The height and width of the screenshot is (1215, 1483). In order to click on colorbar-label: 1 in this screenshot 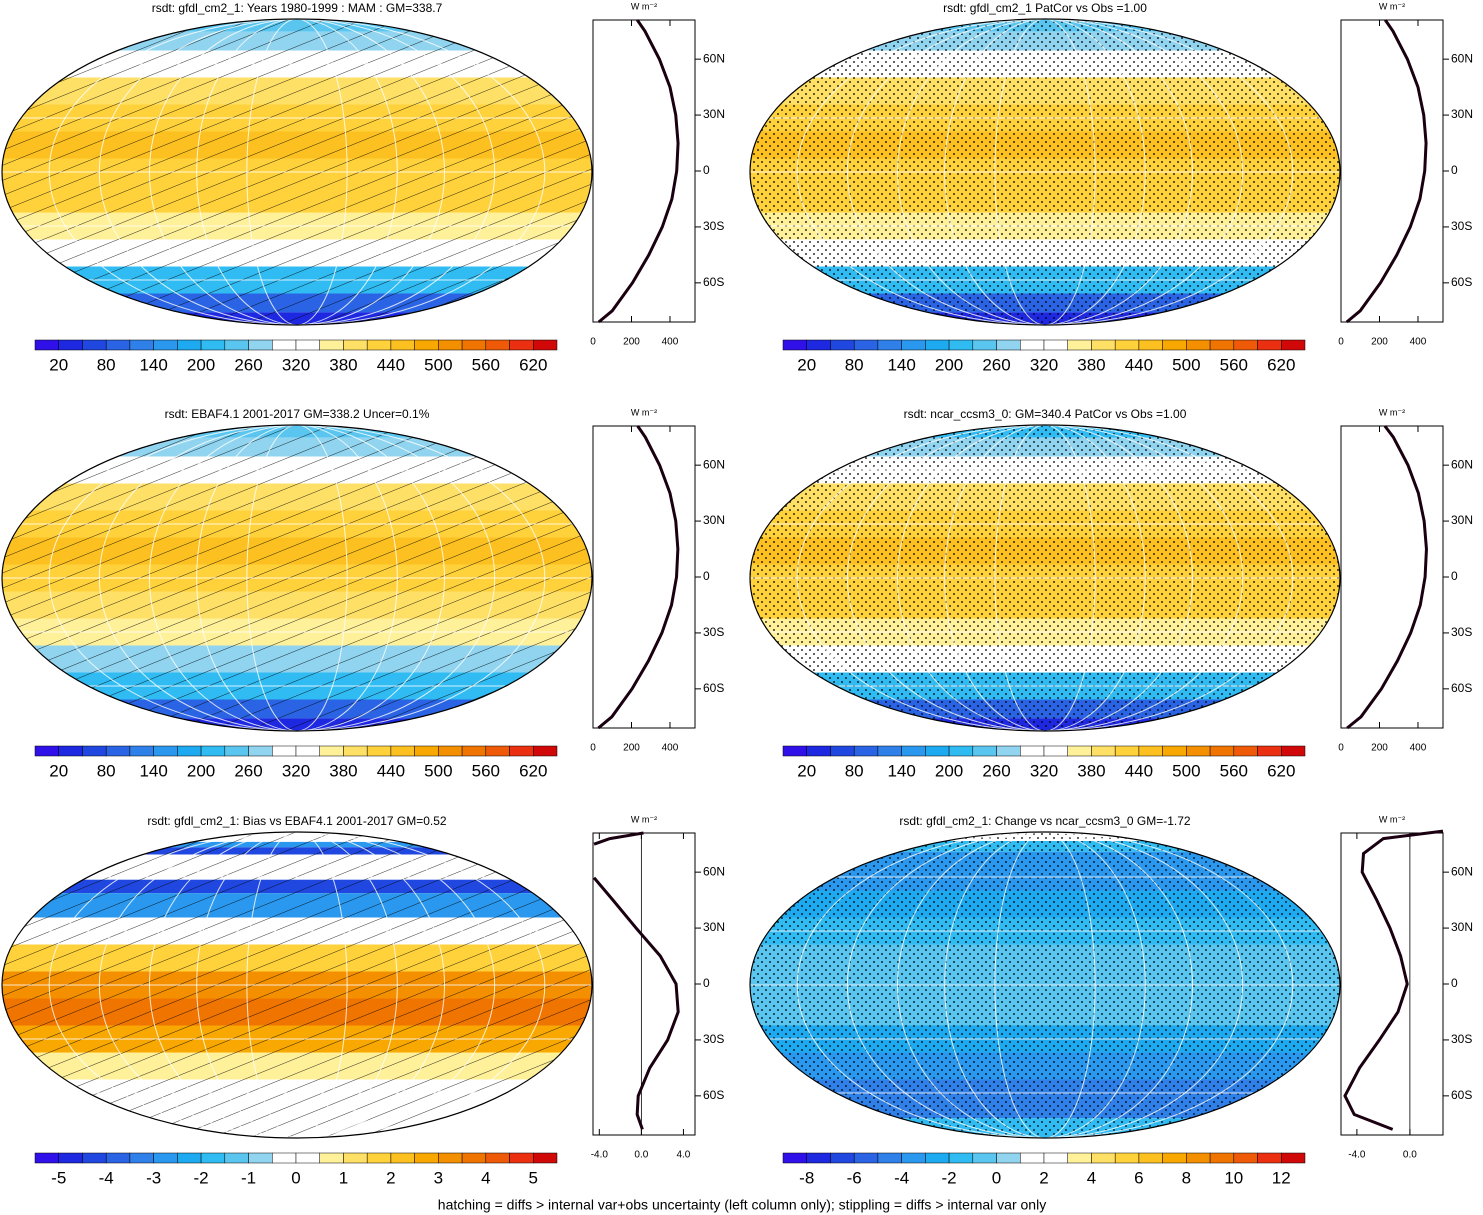, I will do `click(343, 1177)`.